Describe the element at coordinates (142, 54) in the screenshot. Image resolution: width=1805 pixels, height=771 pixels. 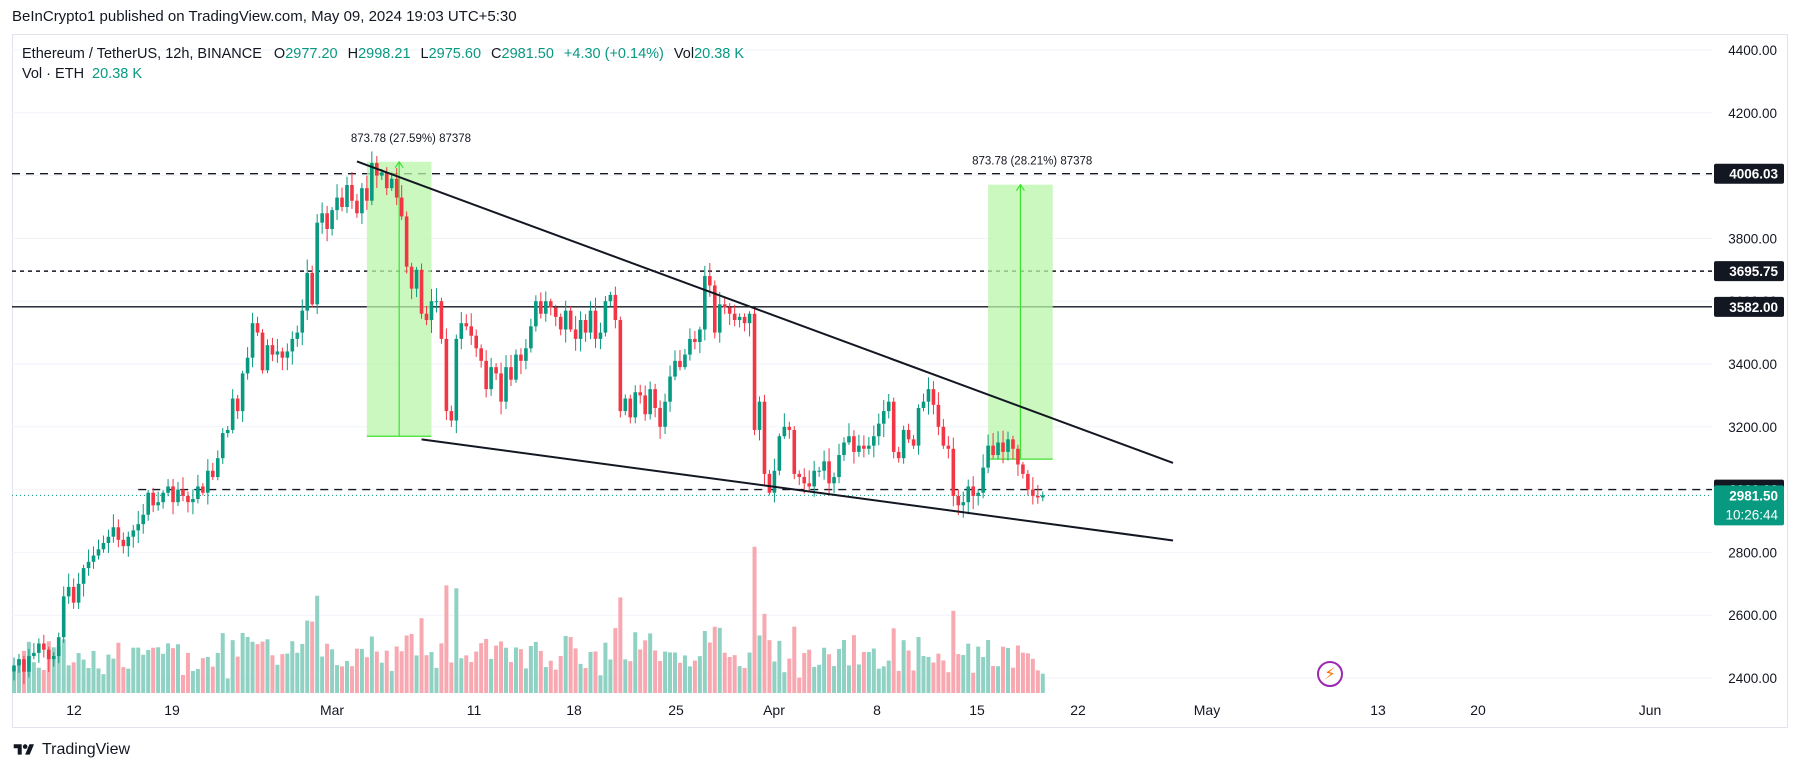
I see `symbol-title: Ethereum / TetherUS, 12h, BINANCE` at that location.